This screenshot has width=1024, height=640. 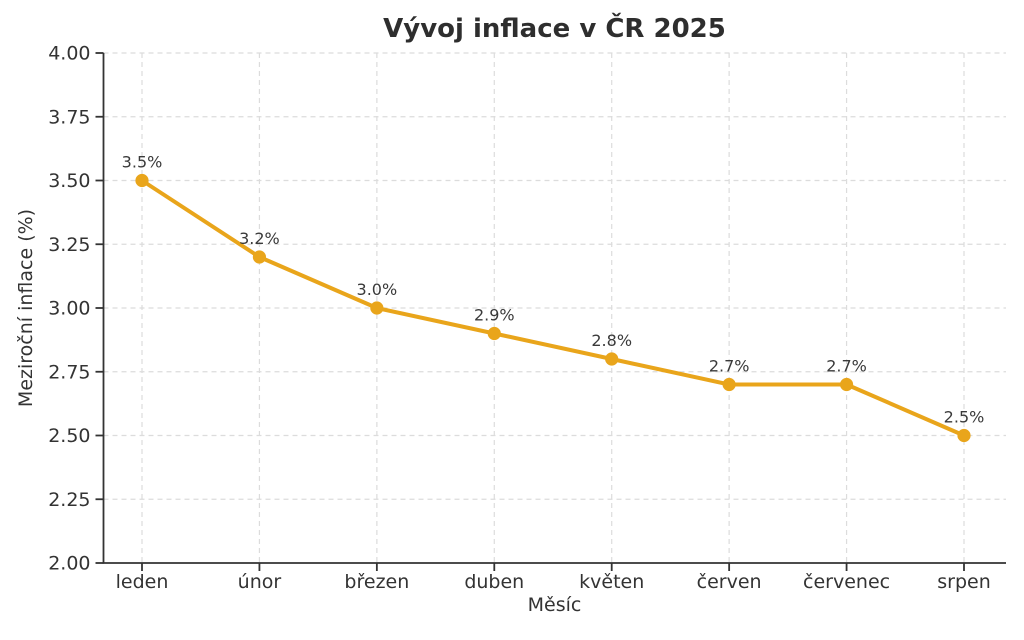 I want to click on data-point-label: 3.0%, so click(x=377, y=289).